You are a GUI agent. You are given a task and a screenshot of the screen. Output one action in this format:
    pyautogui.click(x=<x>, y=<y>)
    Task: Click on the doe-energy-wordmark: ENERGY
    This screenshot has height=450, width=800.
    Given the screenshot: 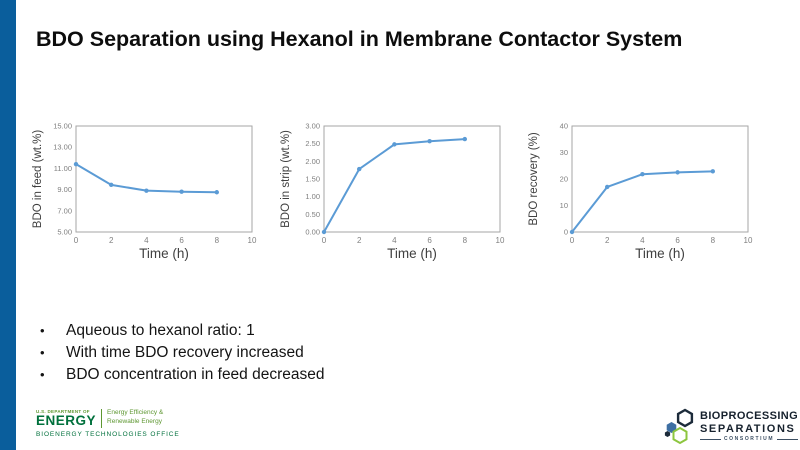 What is the action you would take?
    pyautogui.click(x=66, y=420)
    